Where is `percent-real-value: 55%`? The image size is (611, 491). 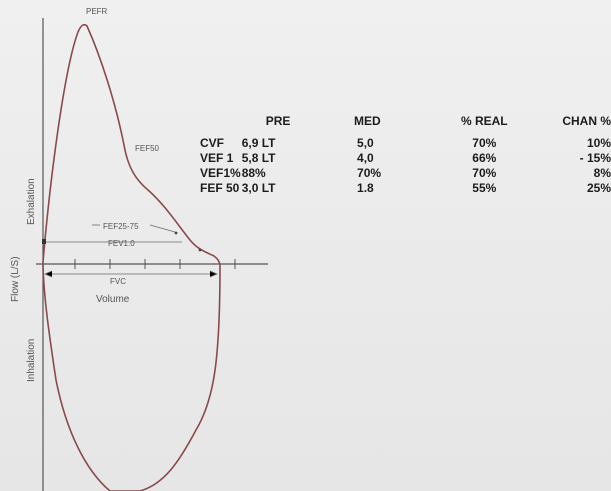 percent-real-value: 55% is located at coordinates (484, 188).